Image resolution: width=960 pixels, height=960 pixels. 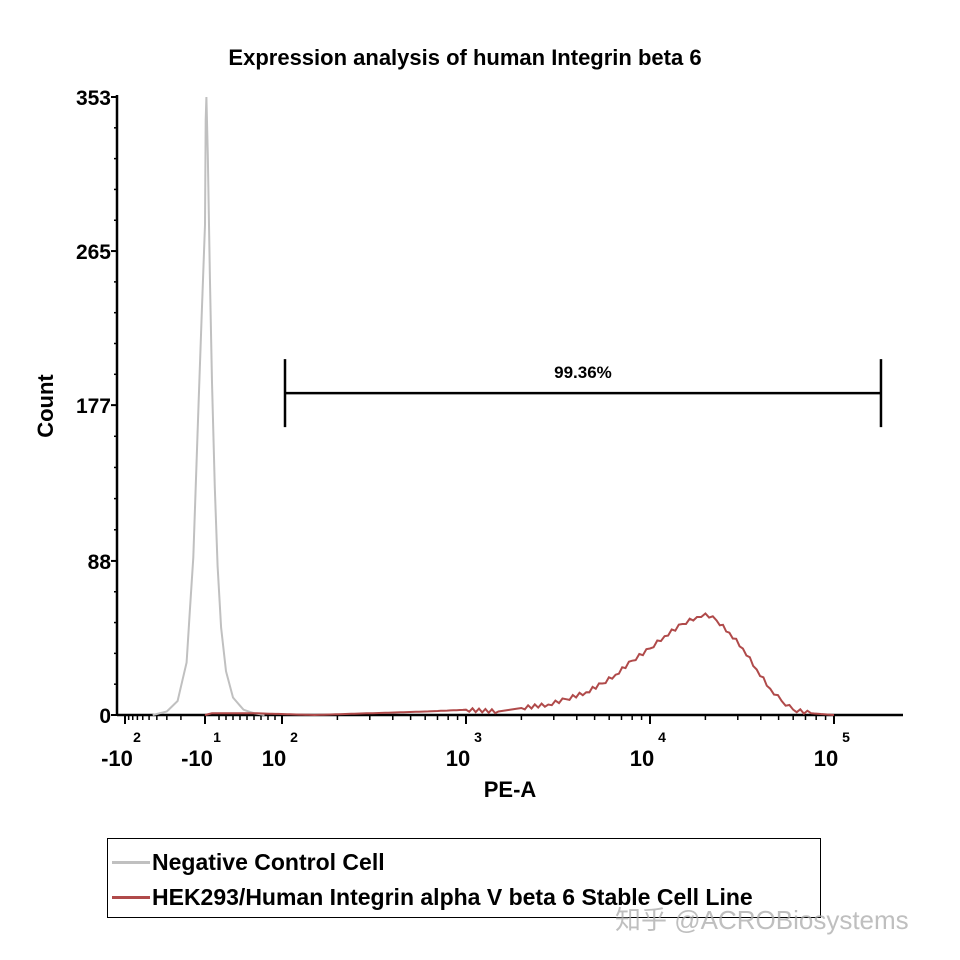 What do you see at coordinates (131, 862) in the screenshot?
I see `legend-swatch-gray` at bounding box center [131, 862].